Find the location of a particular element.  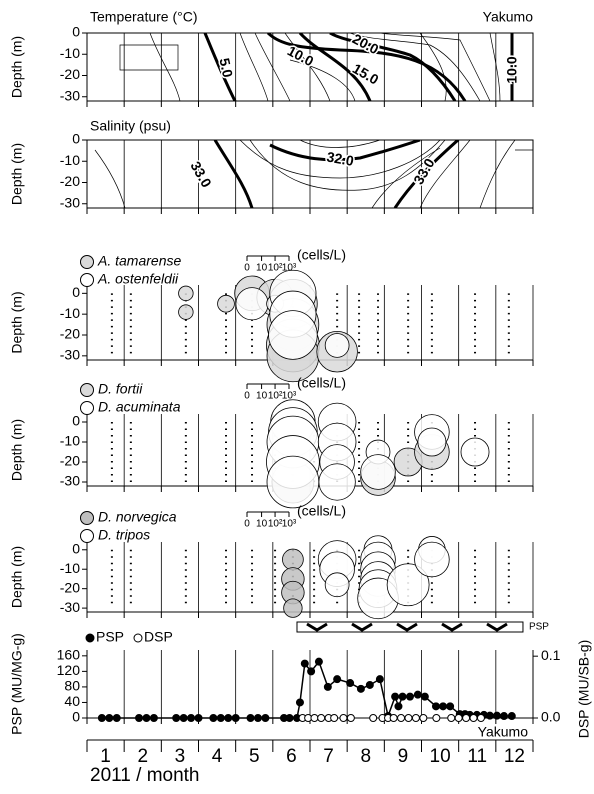

x-tick-label: 4 is located at coordinates (217, 756).